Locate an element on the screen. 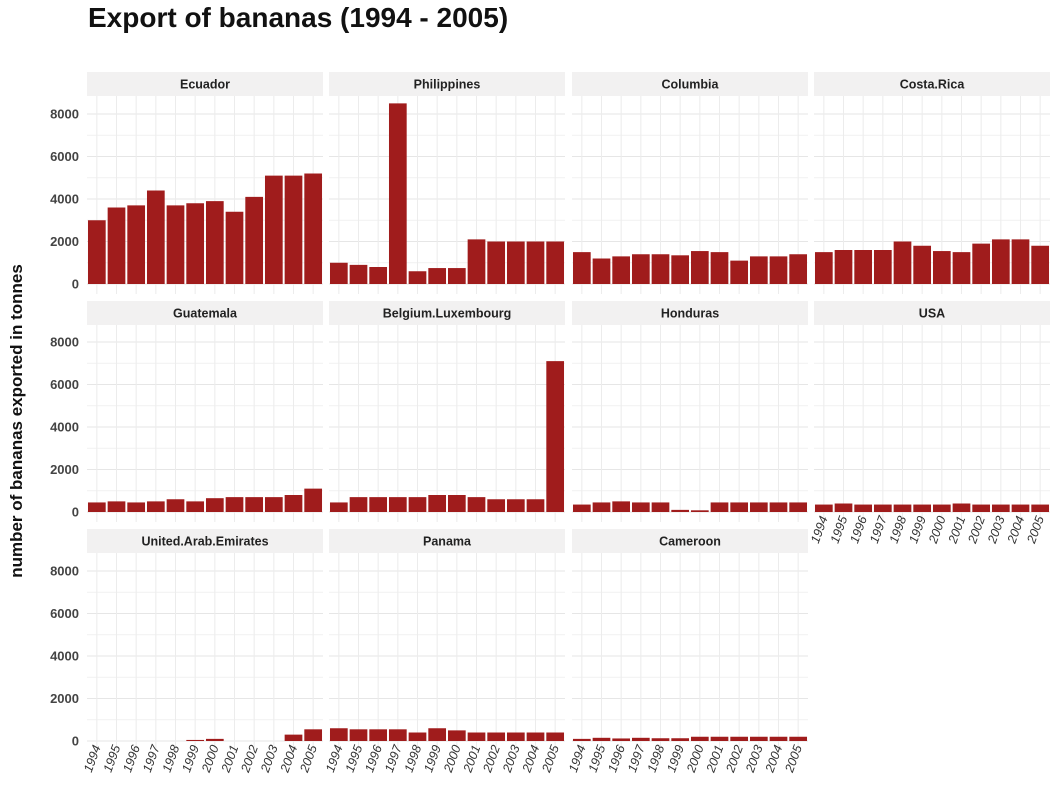  bar-usa-1999 is located at coordinates (922, 508).